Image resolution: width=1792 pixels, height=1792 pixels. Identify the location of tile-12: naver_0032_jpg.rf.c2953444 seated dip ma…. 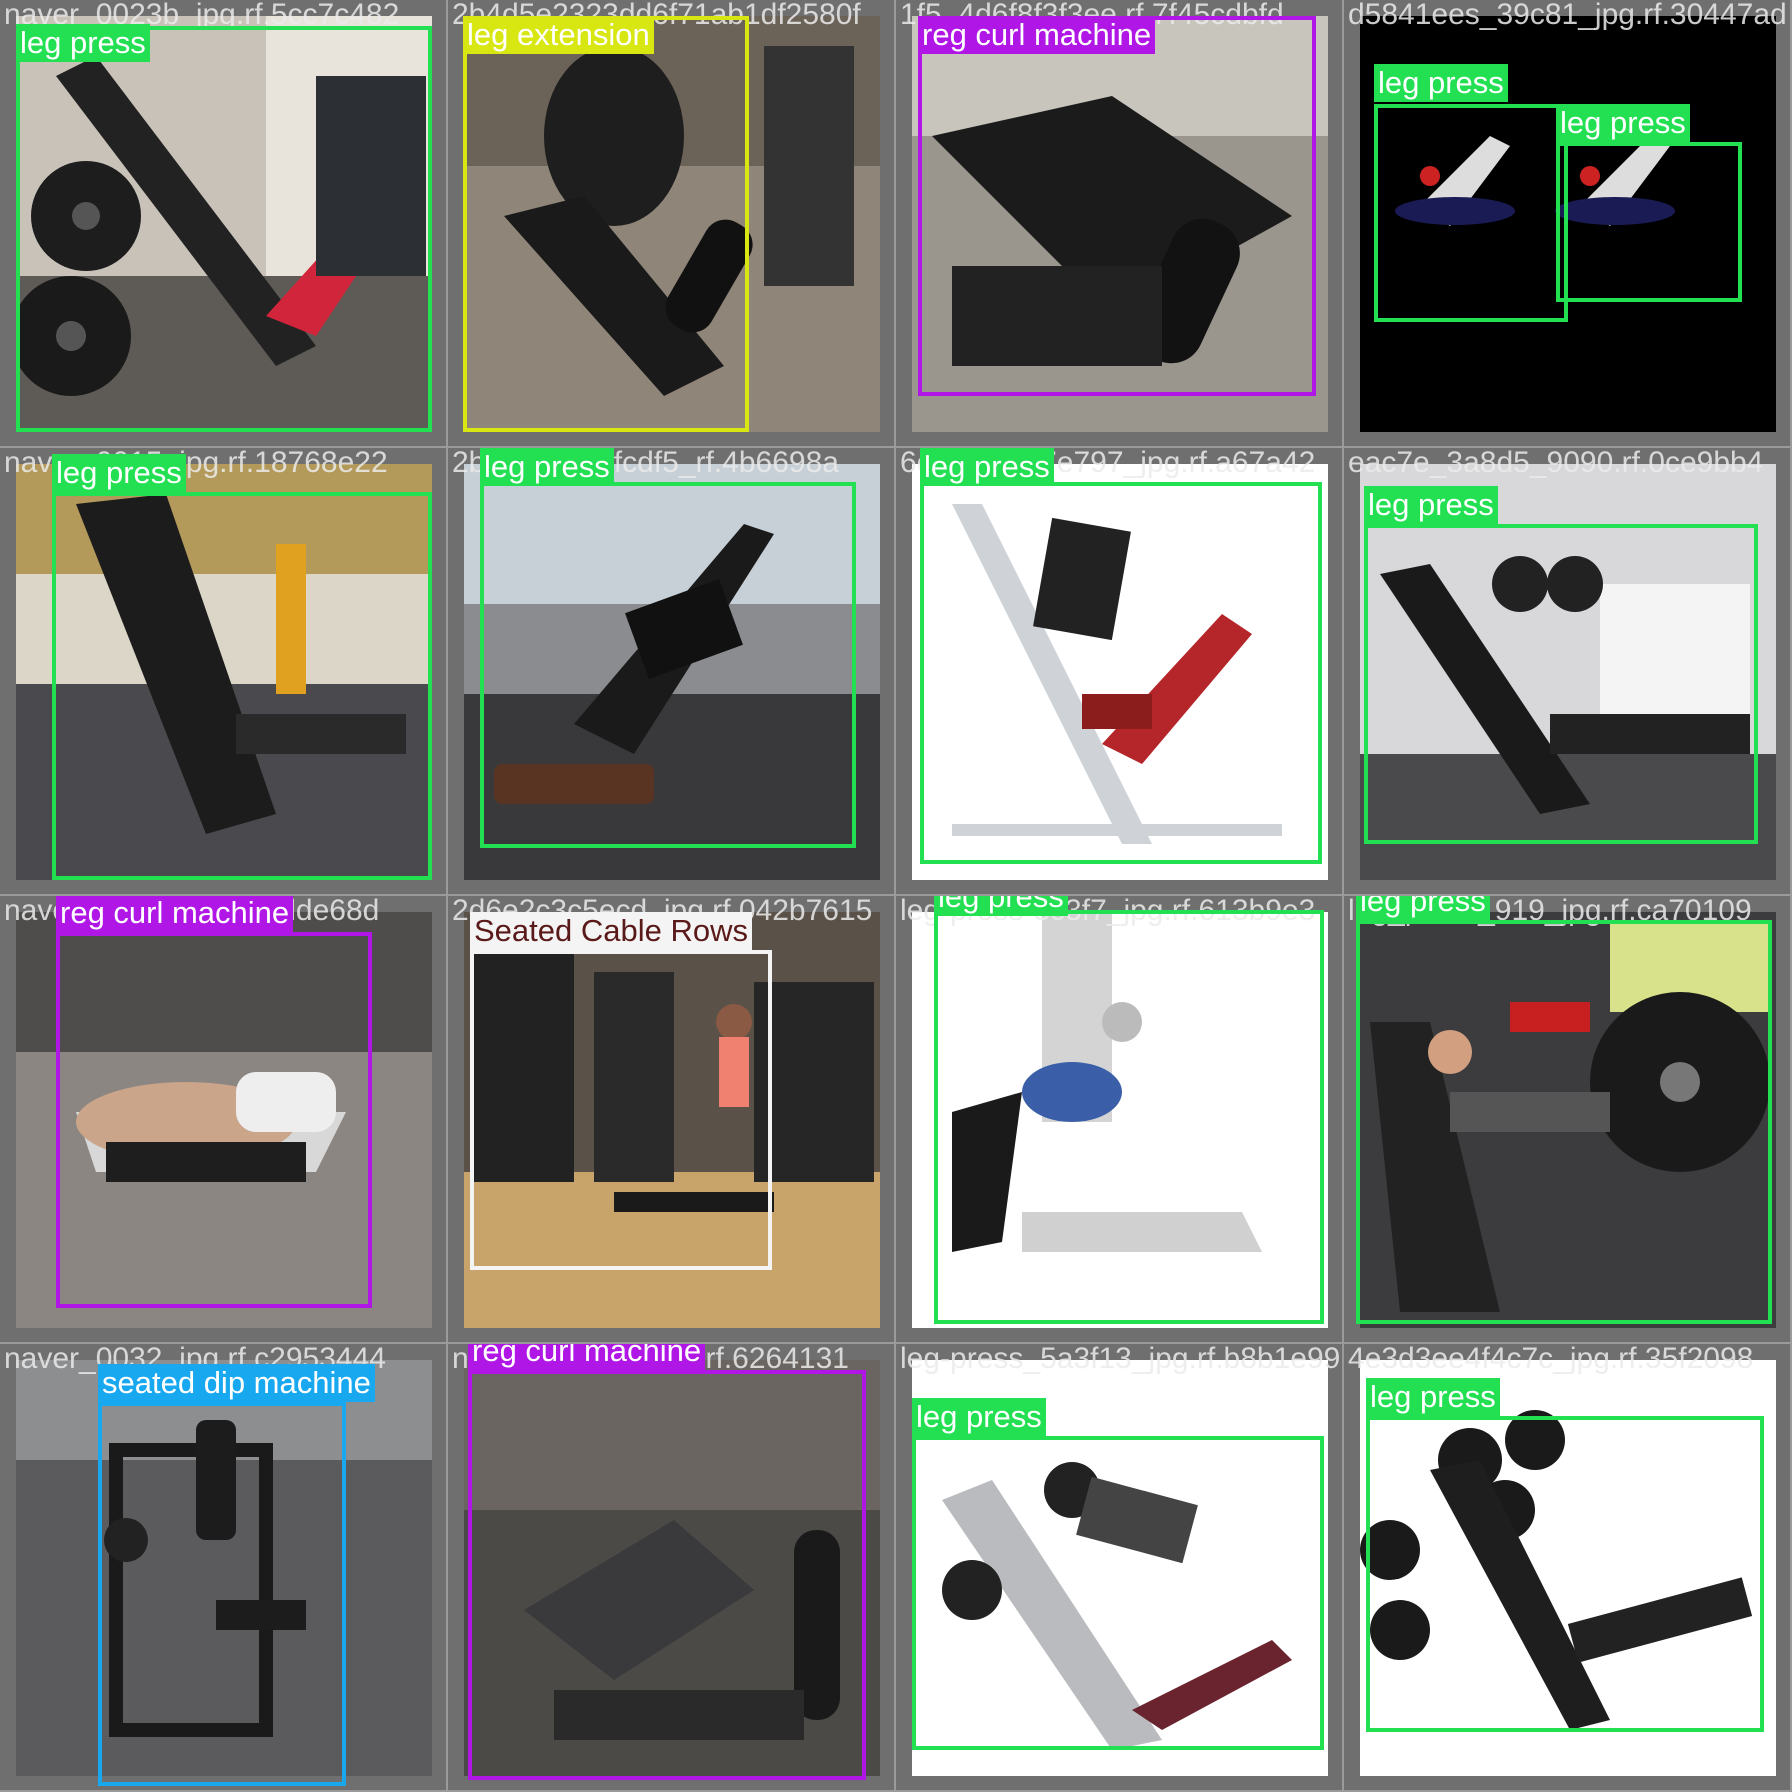
(224, 1568).